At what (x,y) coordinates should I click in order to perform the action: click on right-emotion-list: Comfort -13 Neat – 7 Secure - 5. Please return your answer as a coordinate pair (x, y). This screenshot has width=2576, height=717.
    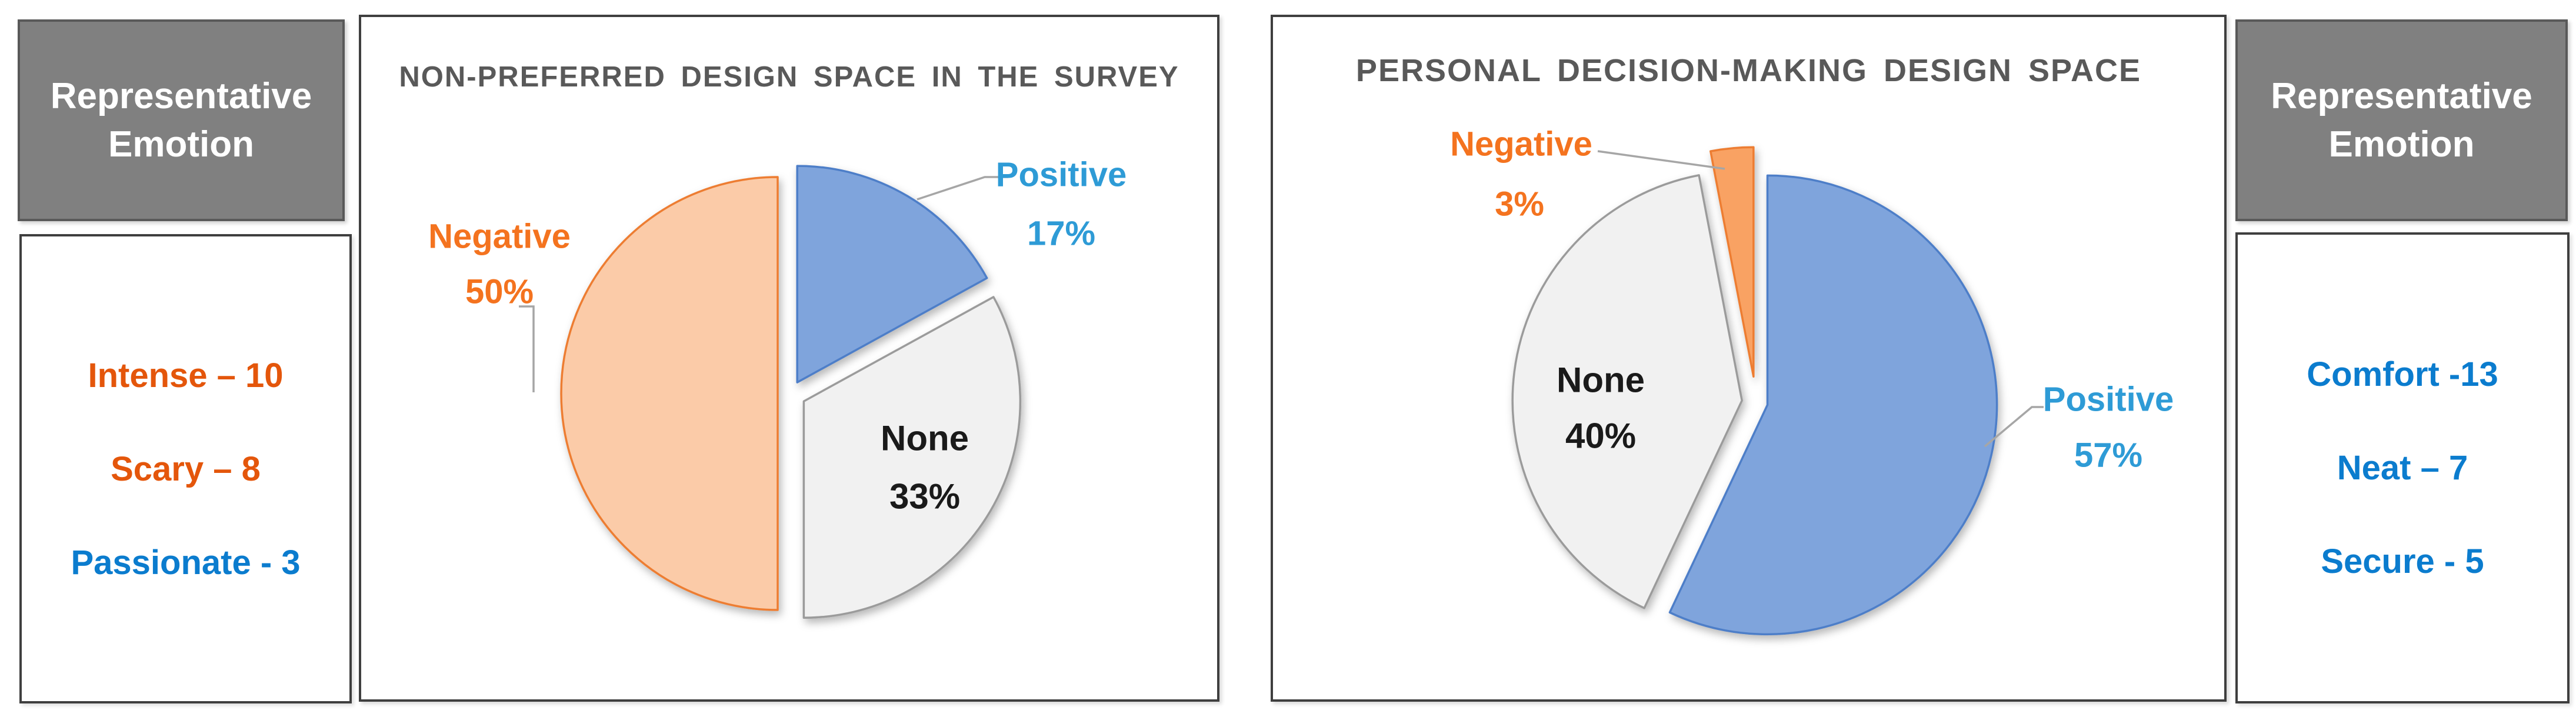
    Looking at the image, I should click on (2402, 467).